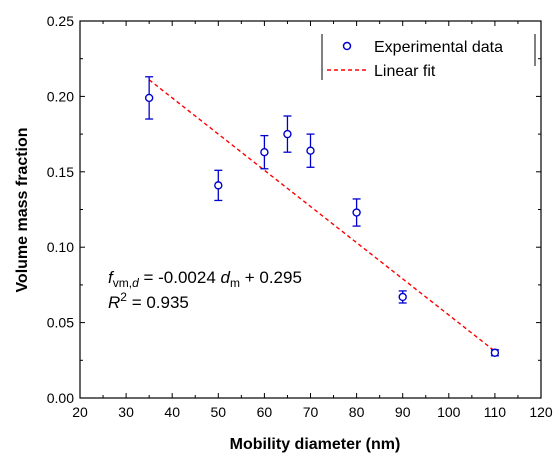 The width and height of the screenshot is (554, 455). Describe the element at coordinates (60, 398) in the screenshot. I see `y-tick-label: 0.00` at that location.